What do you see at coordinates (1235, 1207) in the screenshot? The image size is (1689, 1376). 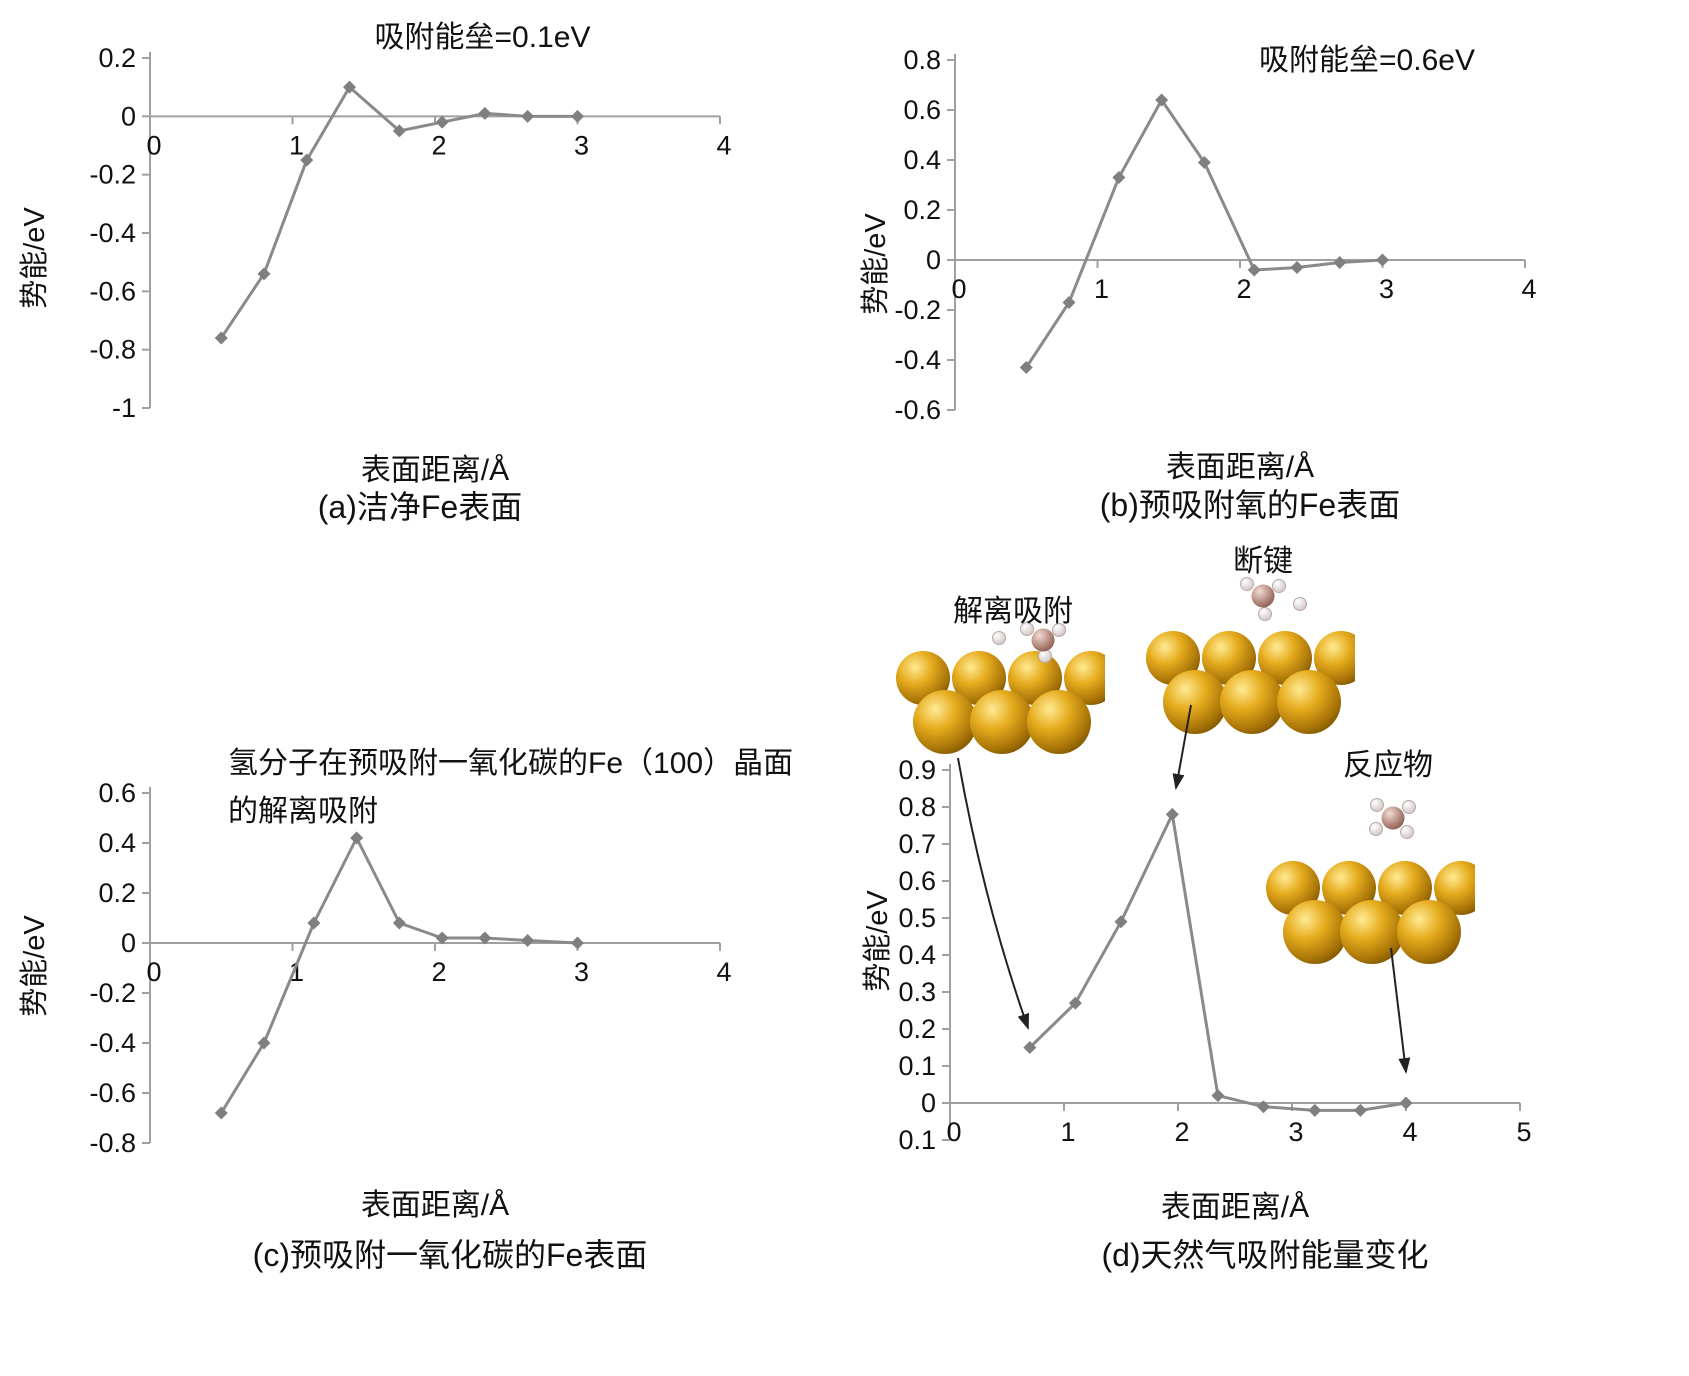 I see `chart-d-xlabel: 表面距离/Å` at bounding box center [1235, 1207].